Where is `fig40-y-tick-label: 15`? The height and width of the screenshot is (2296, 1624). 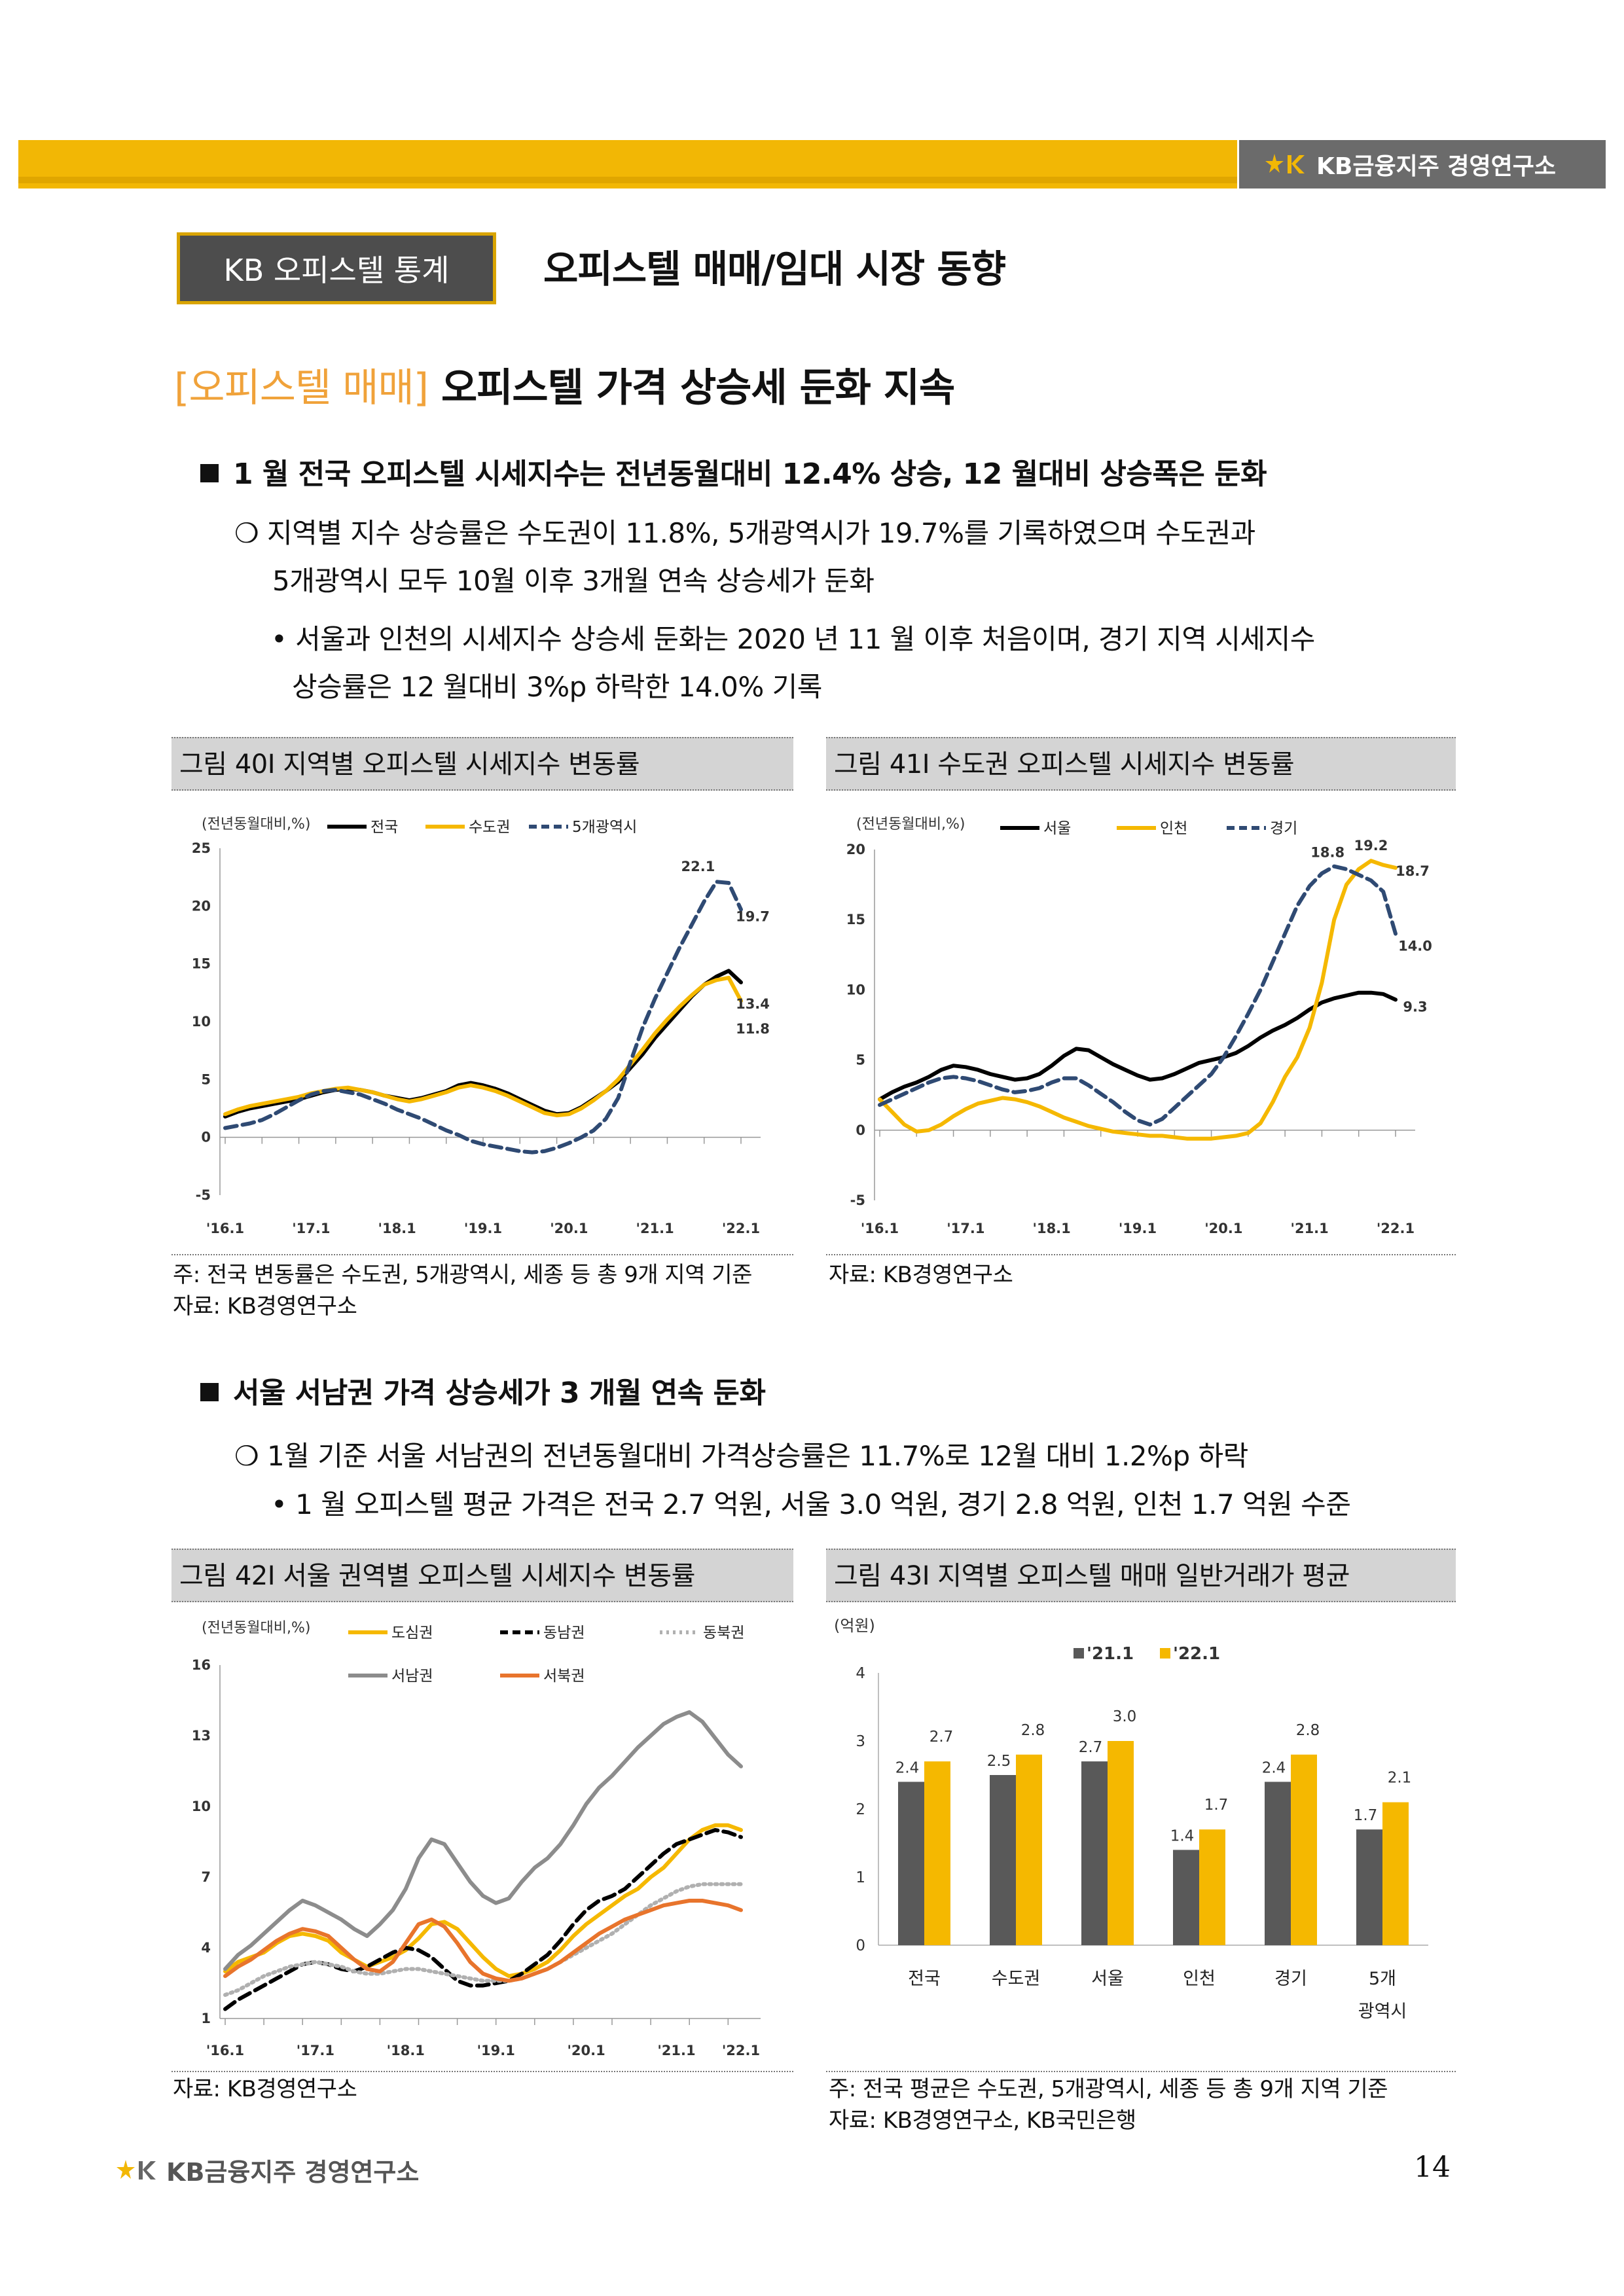
fig40-y-tick-label: 15 is located at coordinates (202, 964).